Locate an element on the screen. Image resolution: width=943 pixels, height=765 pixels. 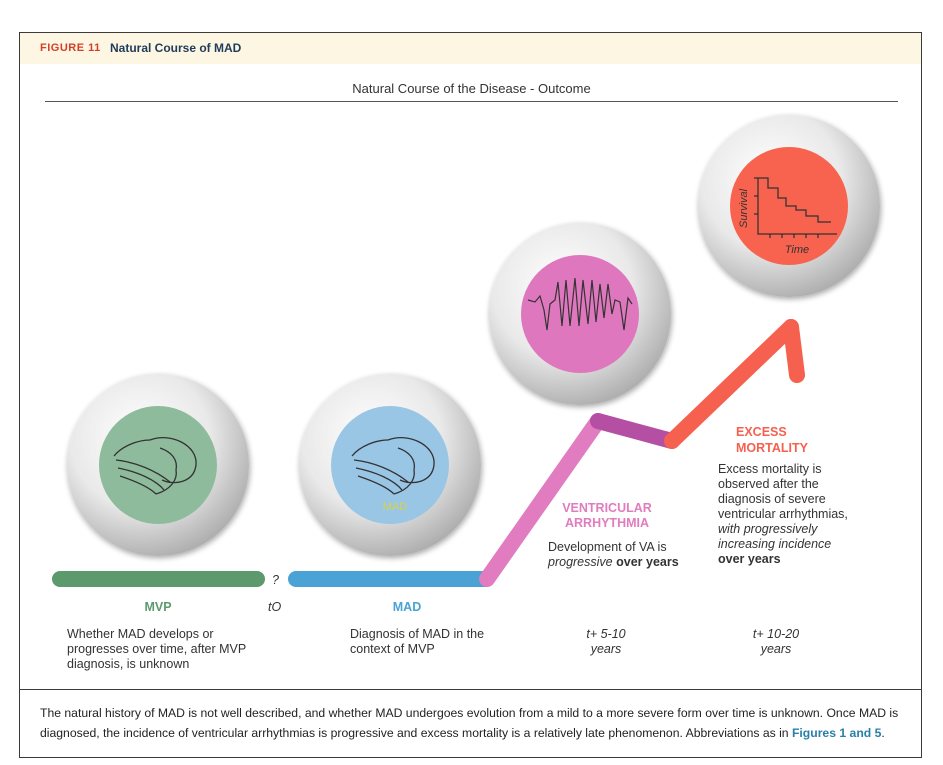
figure-title: Natural Course of MAD is located at coordinates (176, 48).